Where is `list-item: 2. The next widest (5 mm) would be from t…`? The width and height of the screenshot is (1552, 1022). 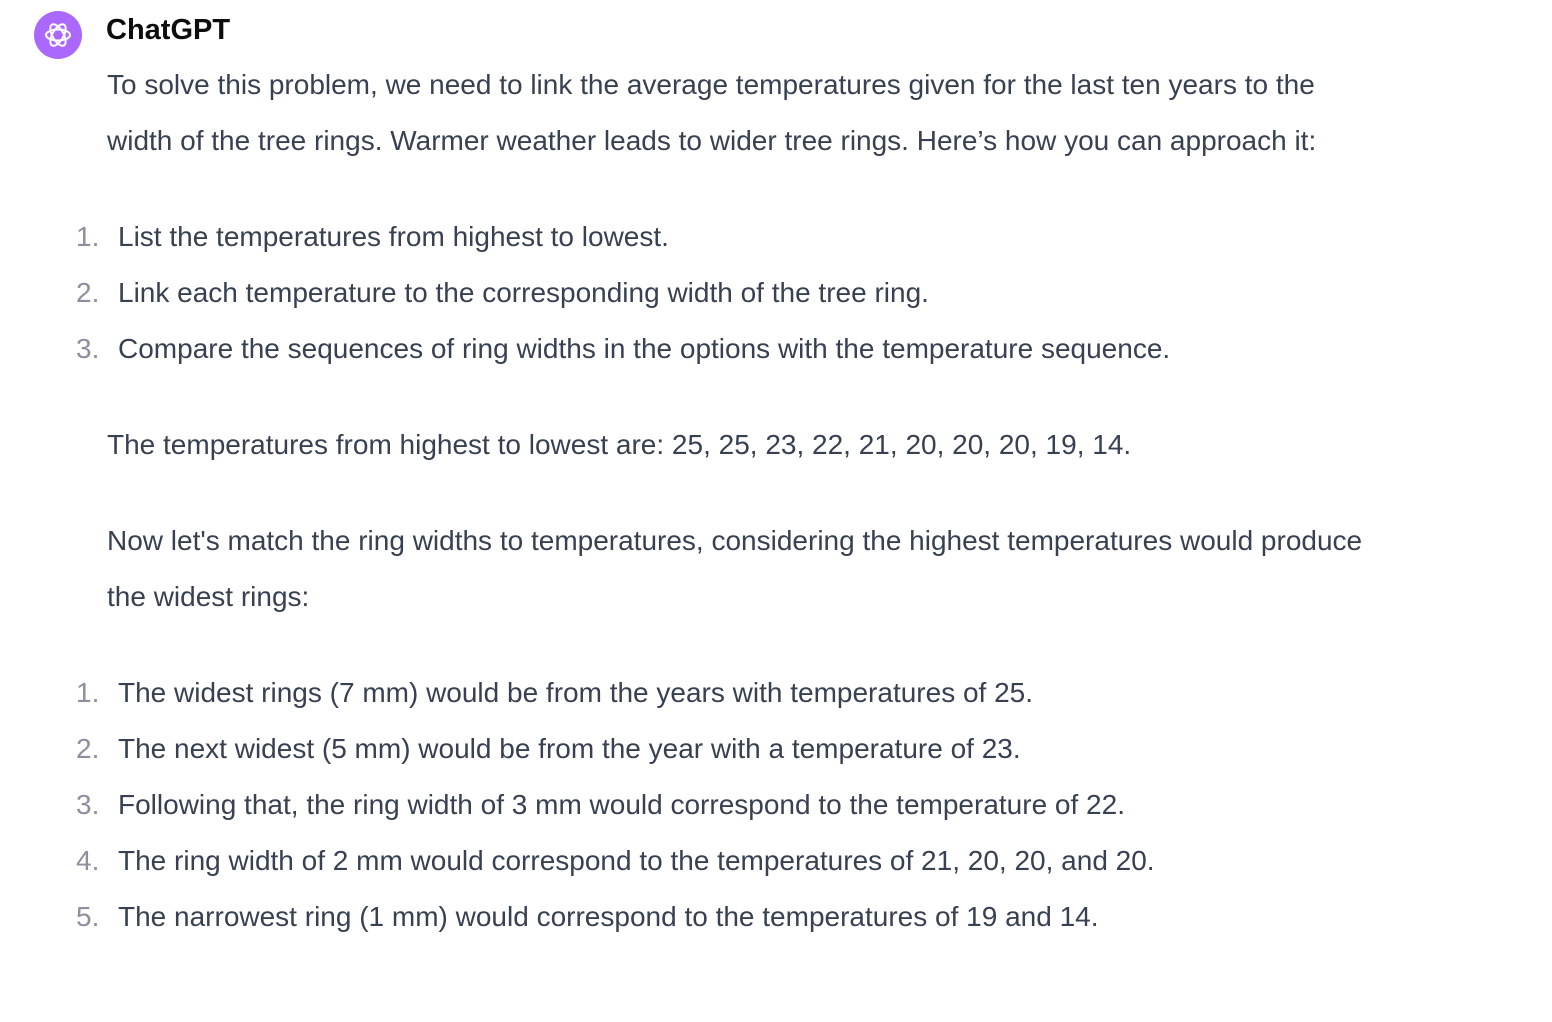 list-item: 2. The next widest (5 mm) would be from t… is located at coordinates (548, 748).